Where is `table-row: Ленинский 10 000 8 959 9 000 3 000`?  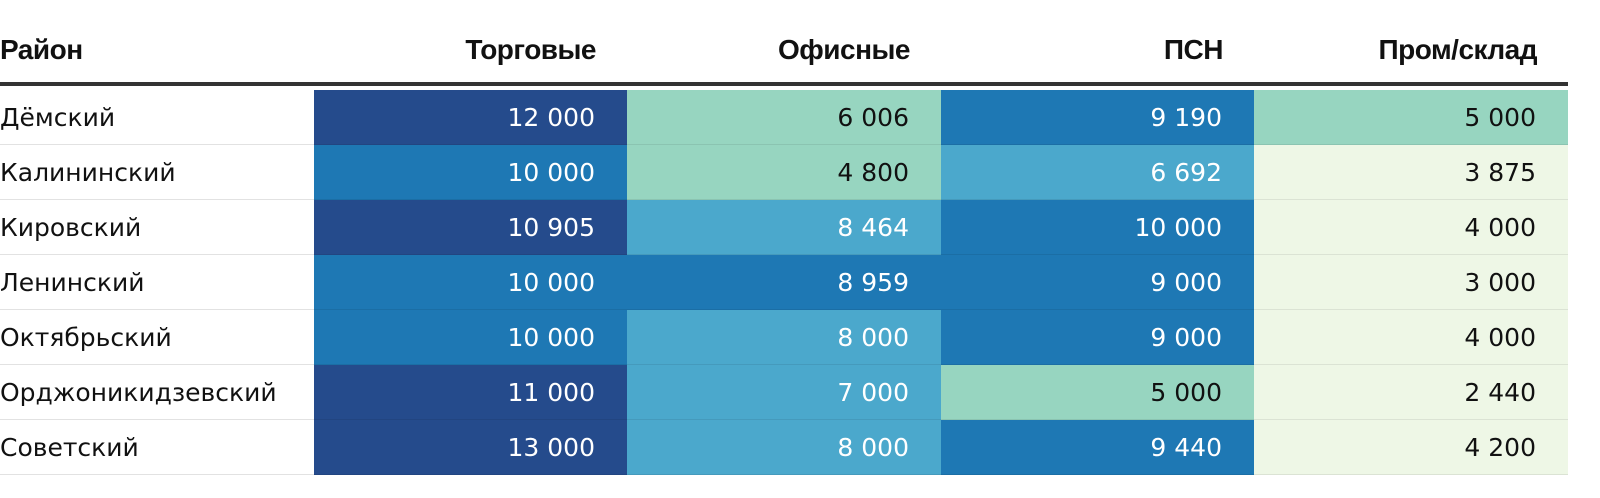 table-row: Ленинский 10 000 8 959 9 000 3 000 is located at coordinates (784, 282).